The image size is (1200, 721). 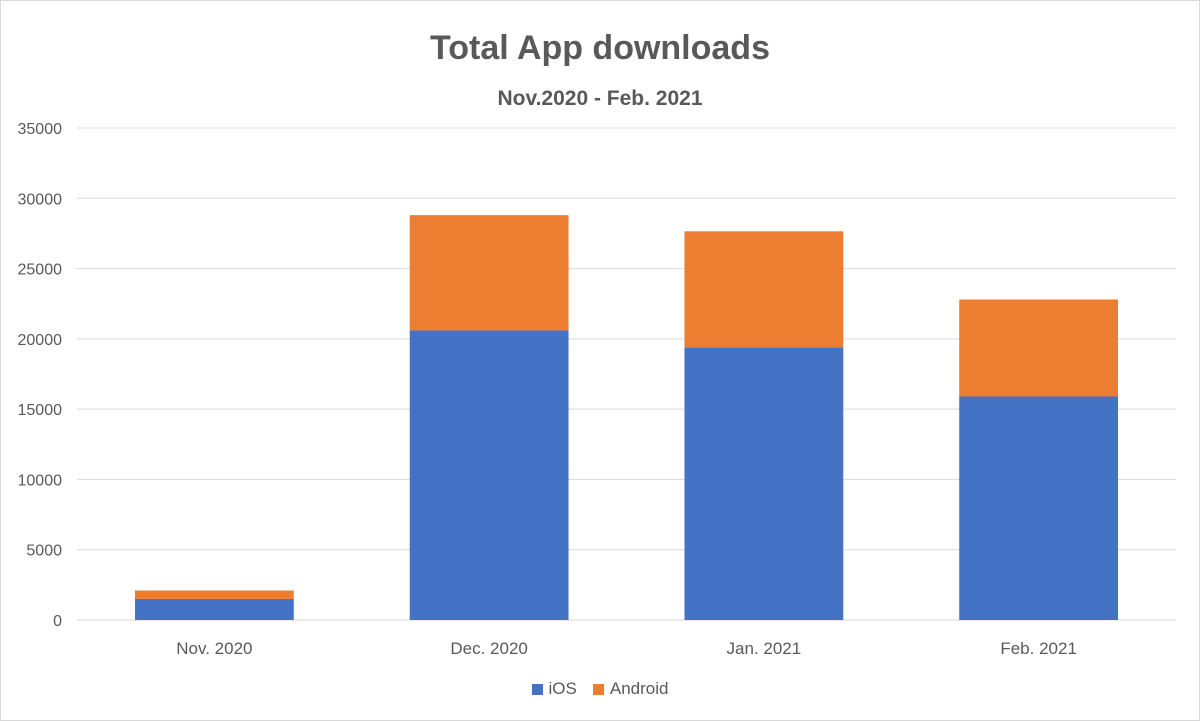 I want to click on y-tick-label: 20000, so click(x=40, y=340).